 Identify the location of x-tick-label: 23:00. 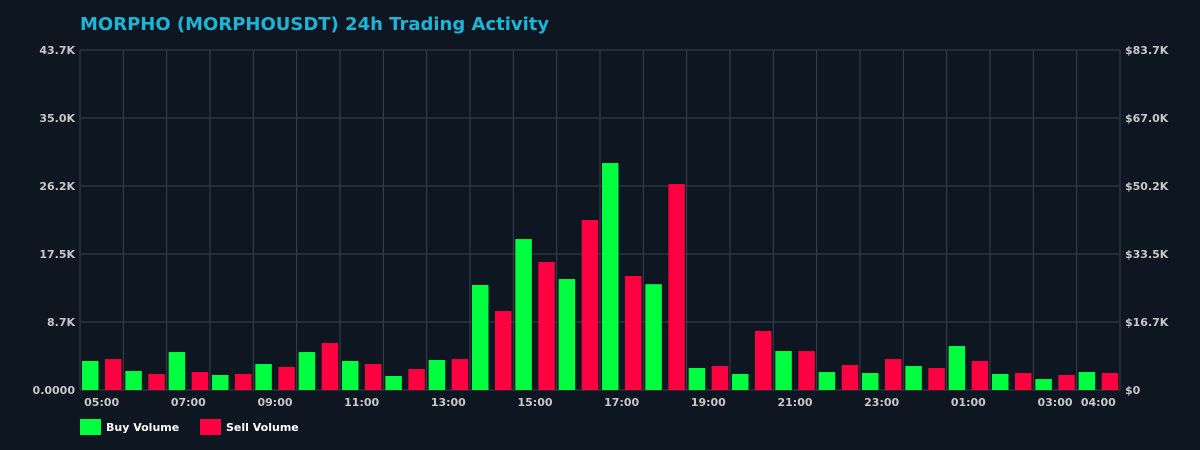
(881, 402).